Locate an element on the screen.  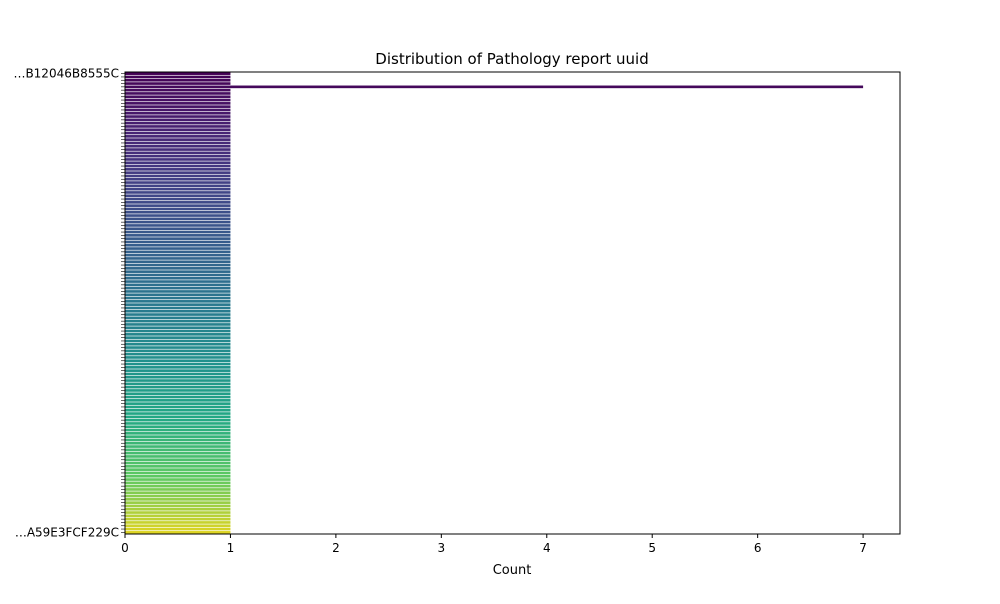
x-tick-label: 3 is located at coordinates (442, 548).